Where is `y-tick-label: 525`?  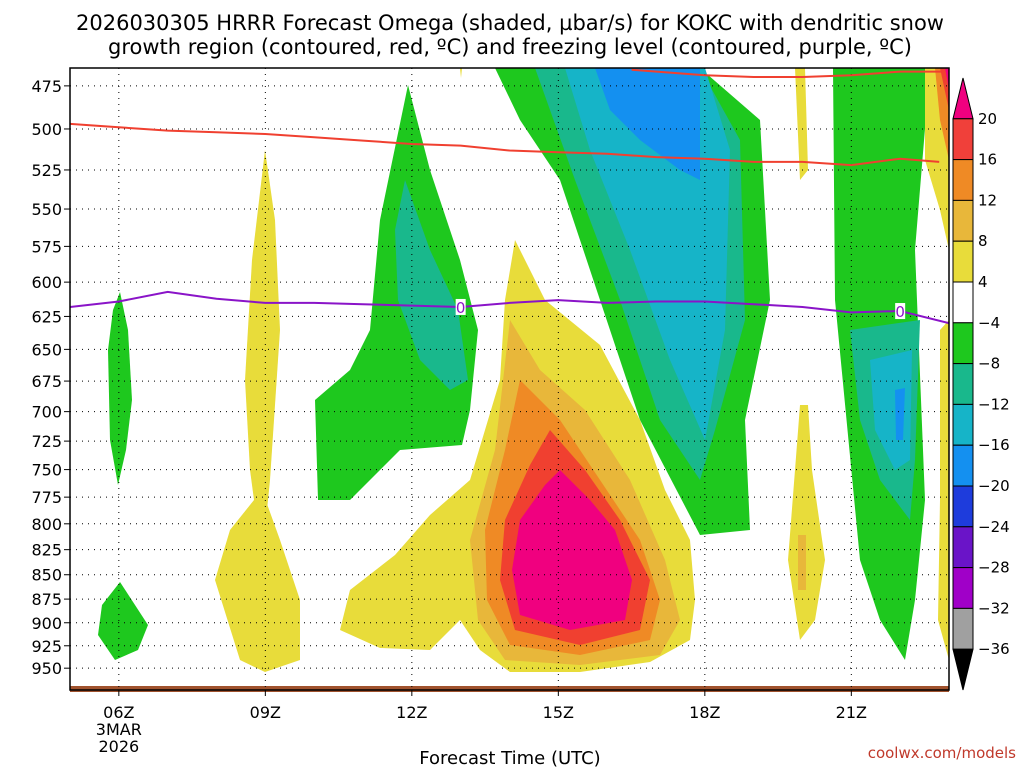
y-tick-label: 525 is located at coordinates (46, 170).